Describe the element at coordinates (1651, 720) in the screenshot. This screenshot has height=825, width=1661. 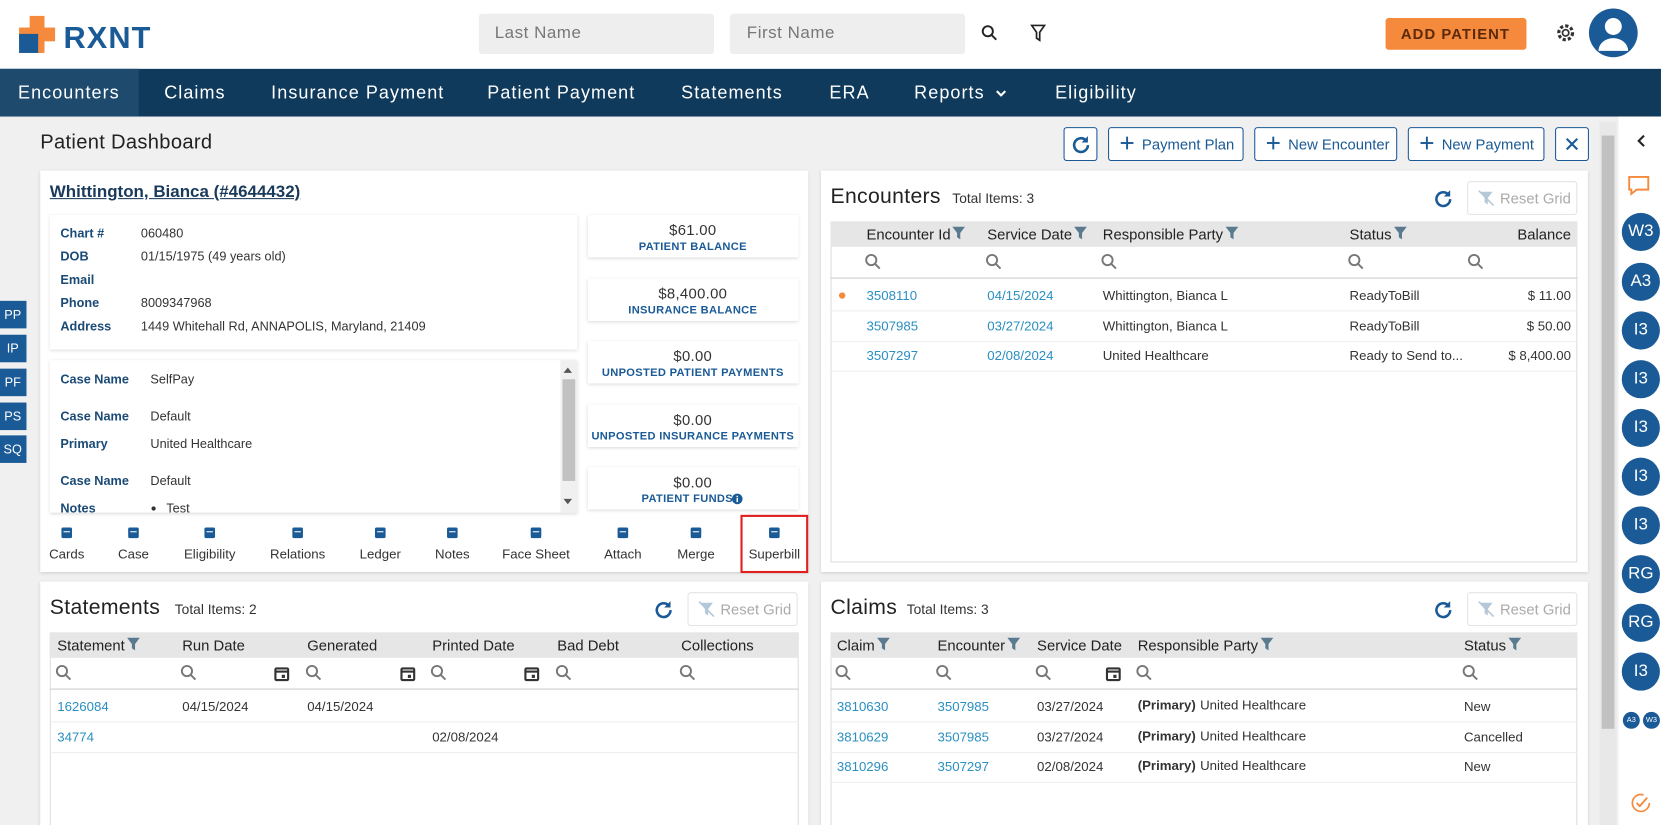
I see `rail-avatar-small` at that location.